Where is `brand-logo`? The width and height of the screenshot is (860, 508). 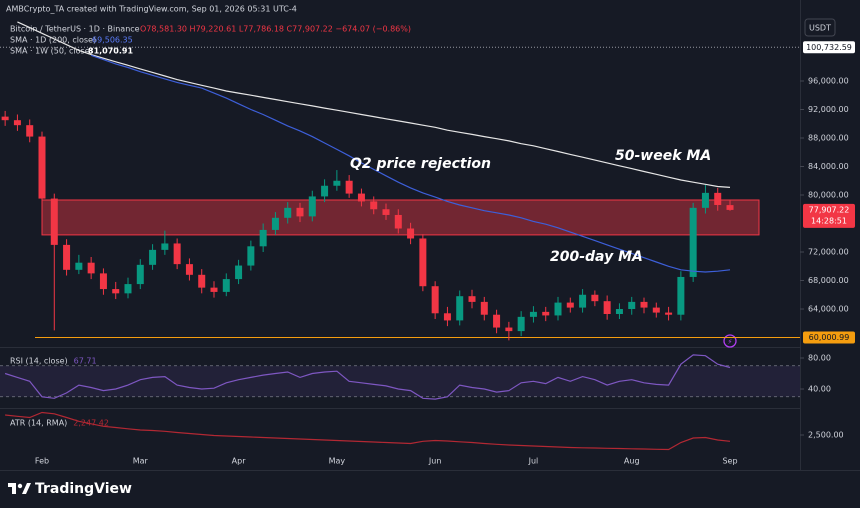 brand-logo is located at coordinates (19, 488).